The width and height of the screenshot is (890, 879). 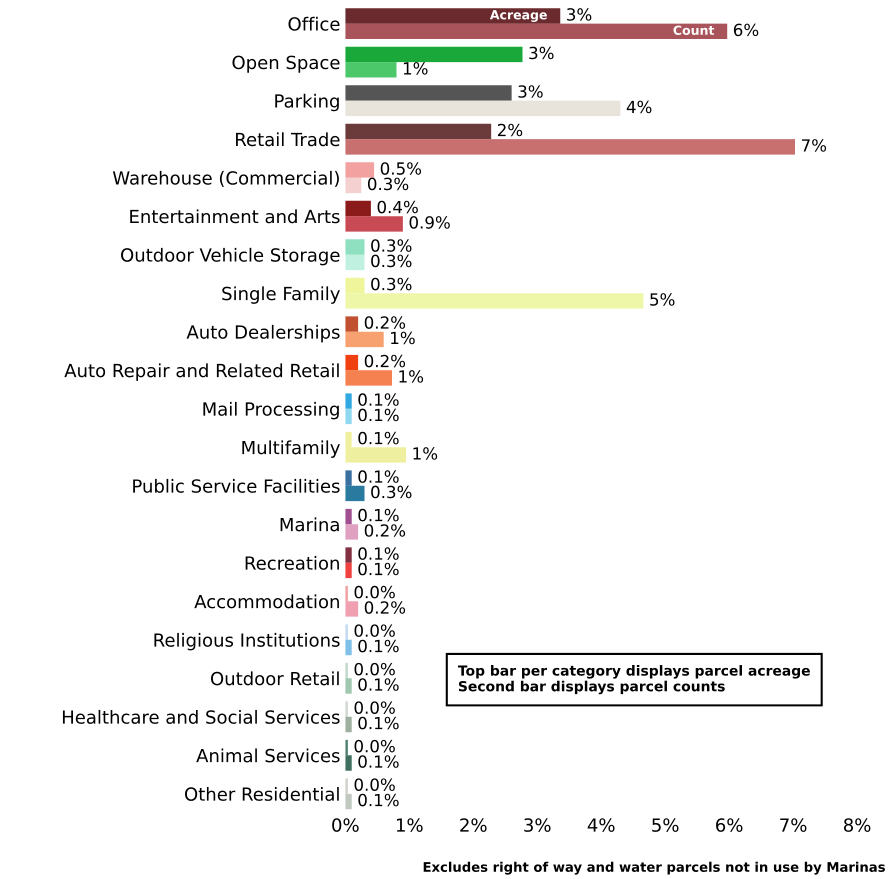 What do you see at coordinates (665, 825) in the screenshot?
I see `x-tick-label: 5%` at bounding box center [665, 825].